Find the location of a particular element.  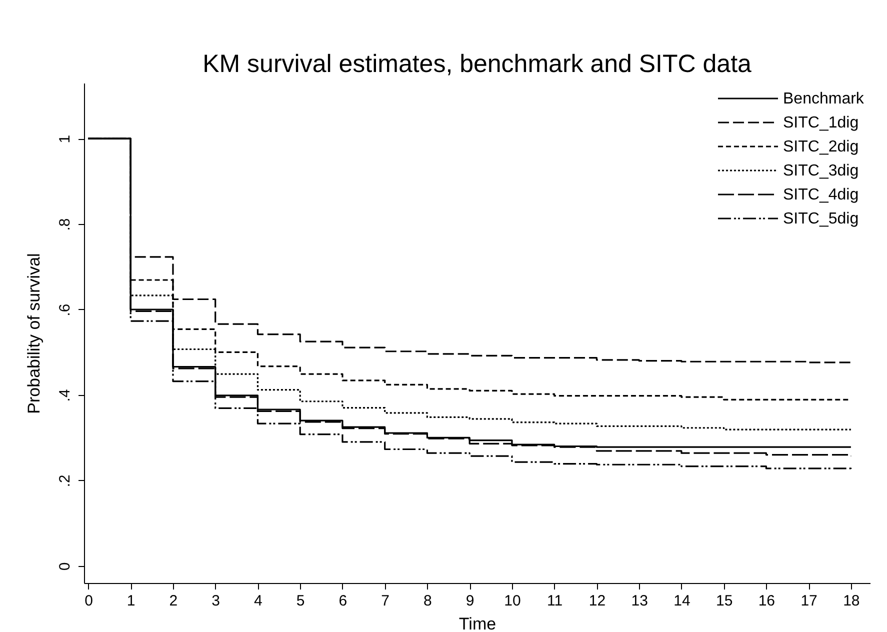

x-tick-label: 2 is located at coordinates (173, 601).